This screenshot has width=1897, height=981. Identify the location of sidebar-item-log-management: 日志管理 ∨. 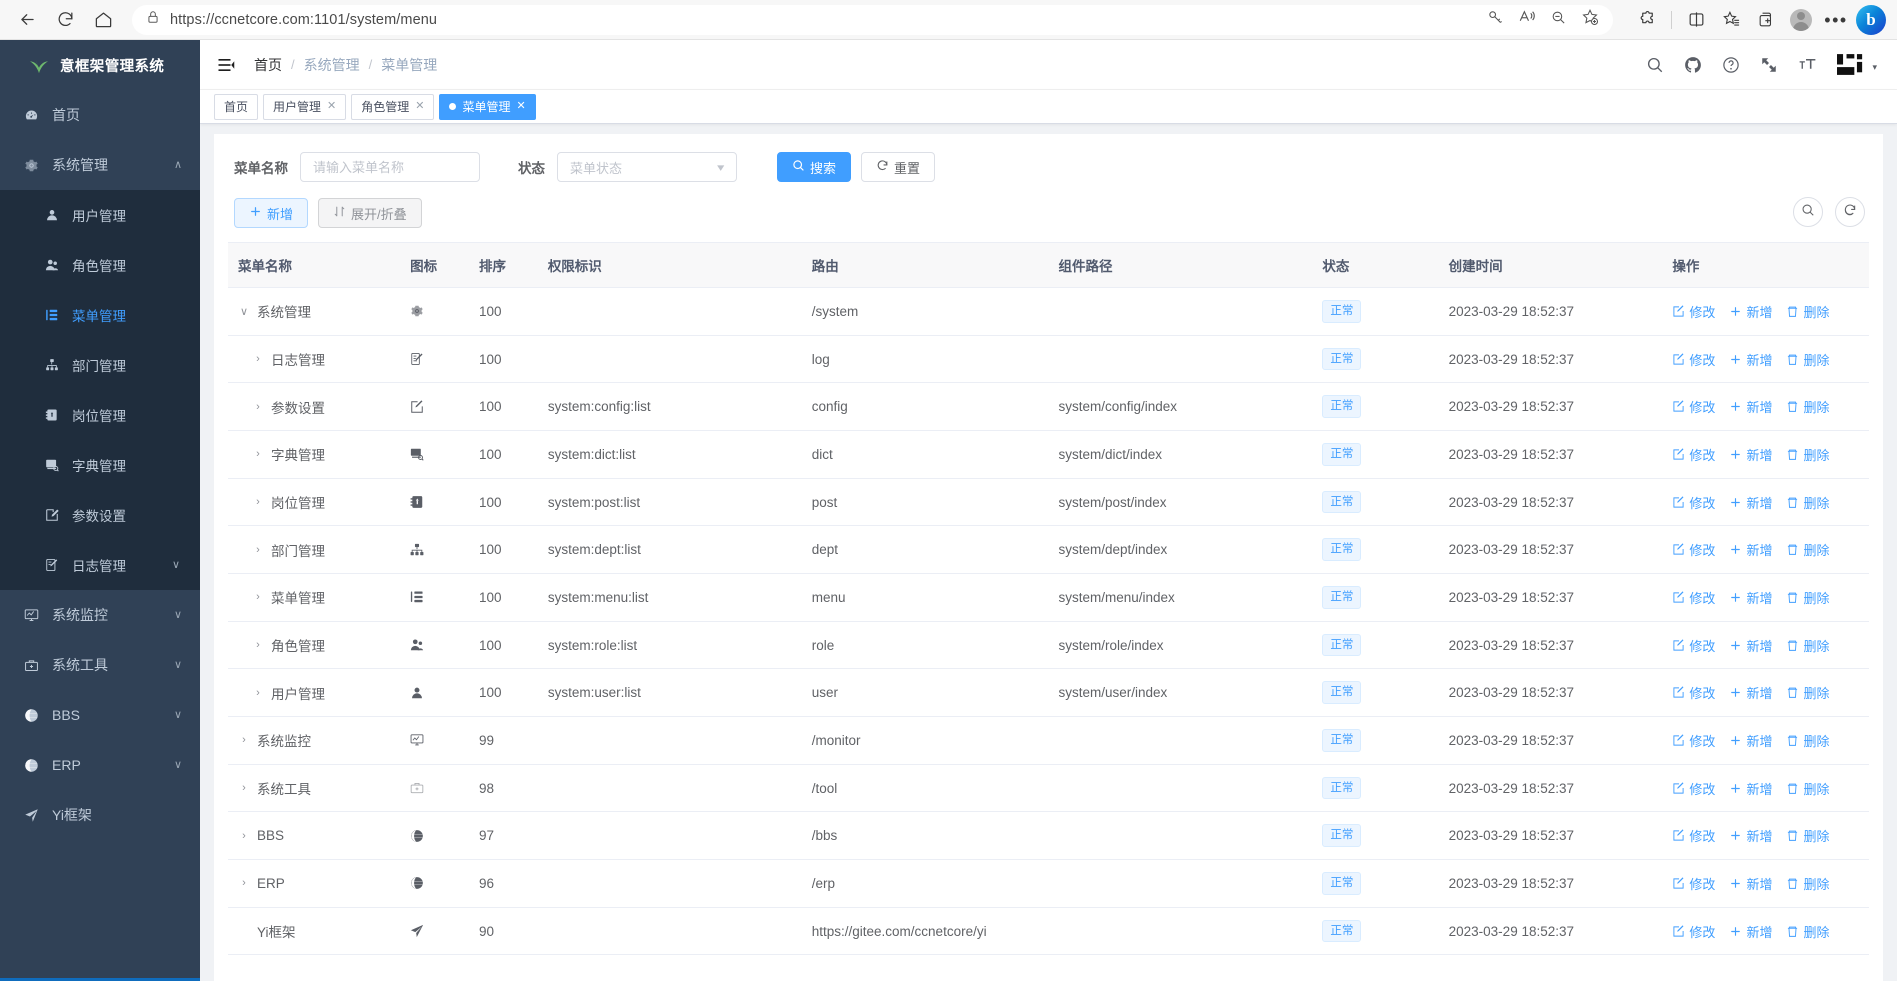
(100, 565).